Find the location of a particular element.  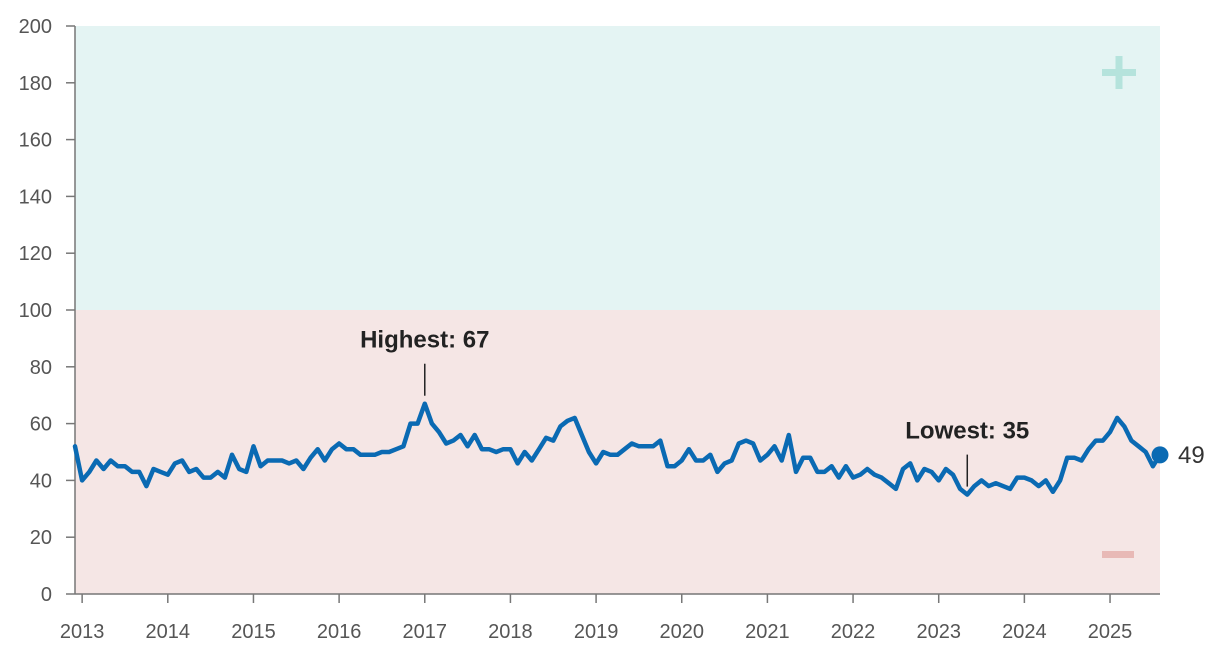

x-tick-label: 2014 is located at coordinates (168, 632).